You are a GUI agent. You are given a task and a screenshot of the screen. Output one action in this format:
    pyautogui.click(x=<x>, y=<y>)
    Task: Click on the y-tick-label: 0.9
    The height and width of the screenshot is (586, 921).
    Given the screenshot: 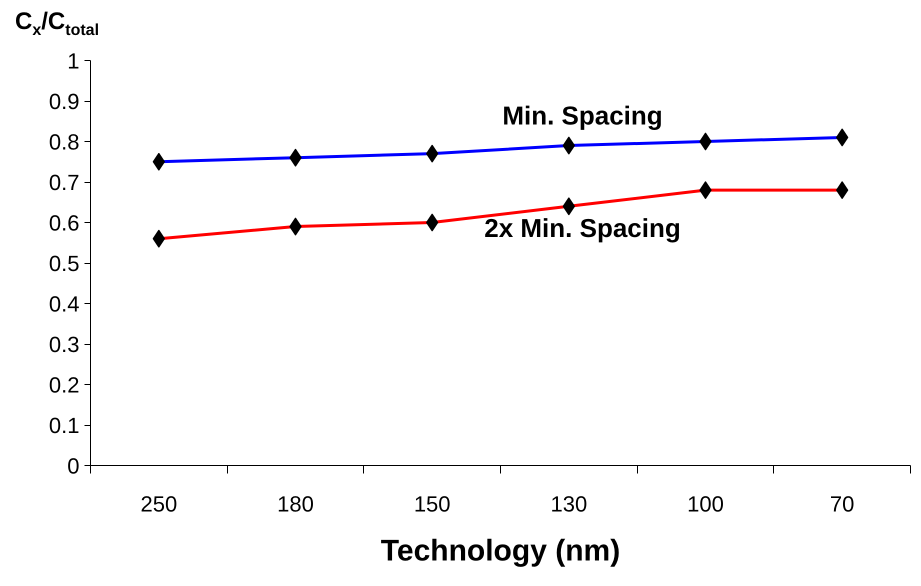 What is the action you would take?
    pyautogui.click(x=64, y=101)
    